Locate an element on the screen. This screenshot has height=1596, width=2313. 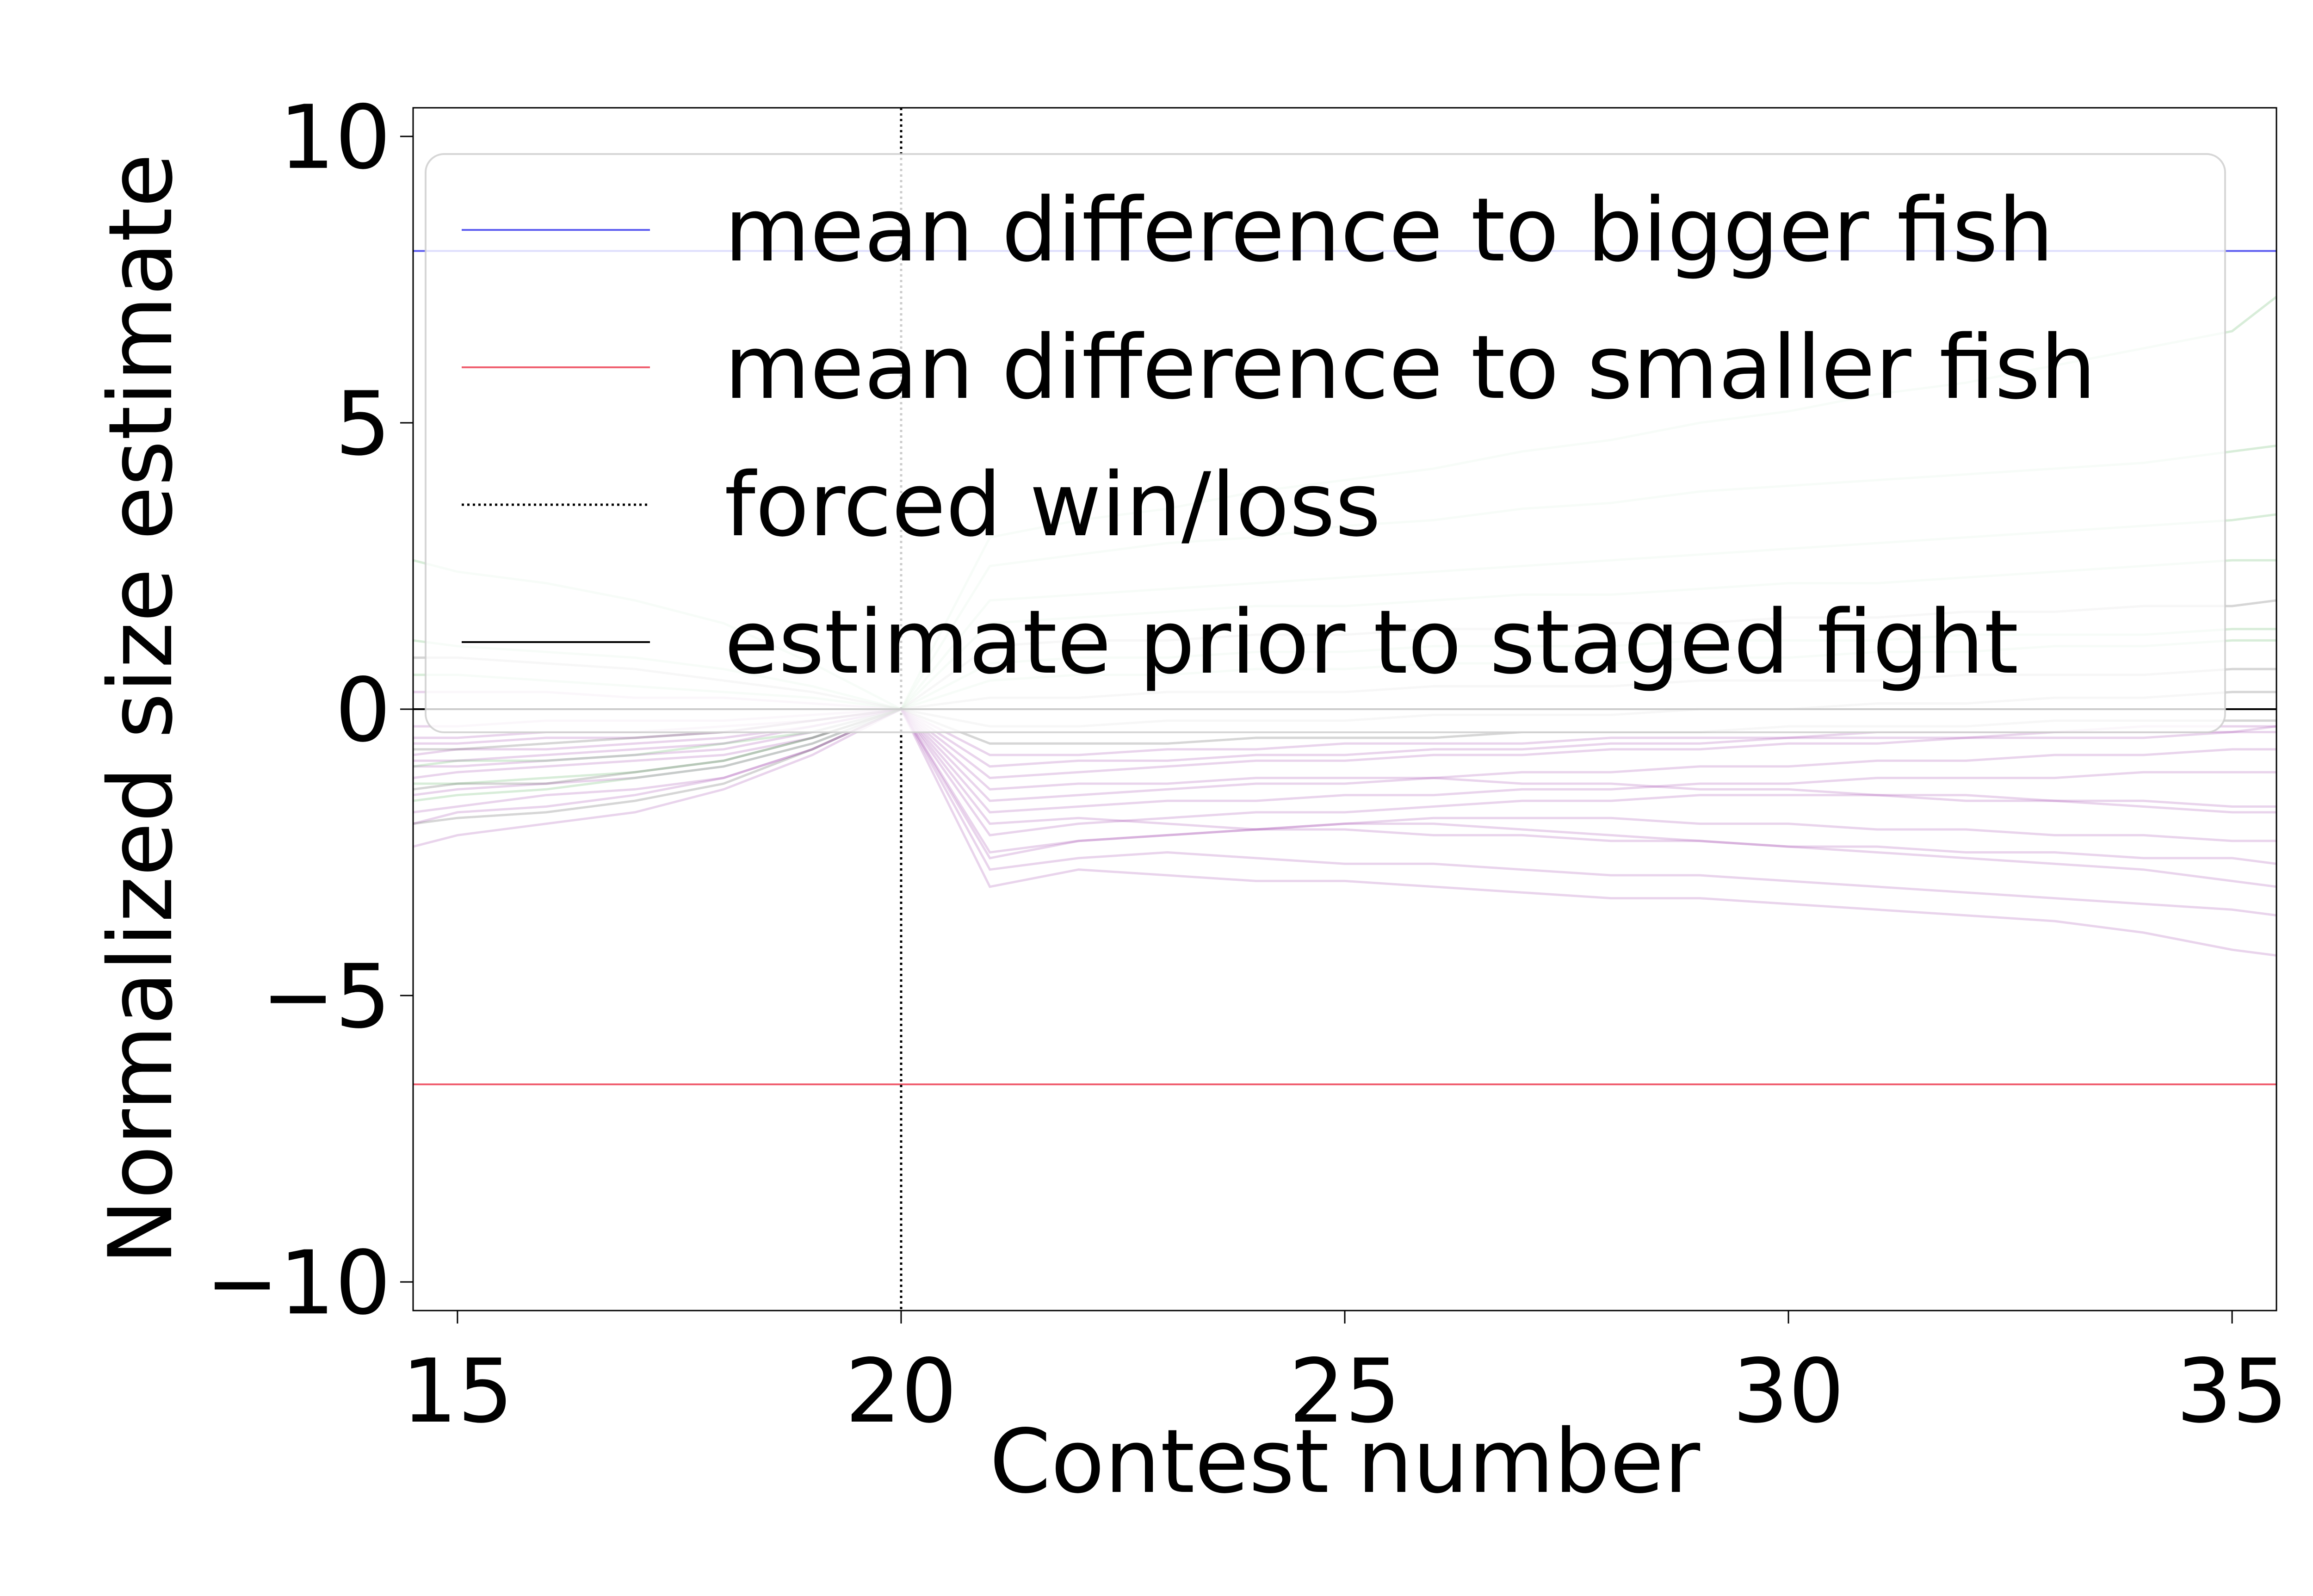
y-tick-label: −10 is located at coordinates (298, 1283).